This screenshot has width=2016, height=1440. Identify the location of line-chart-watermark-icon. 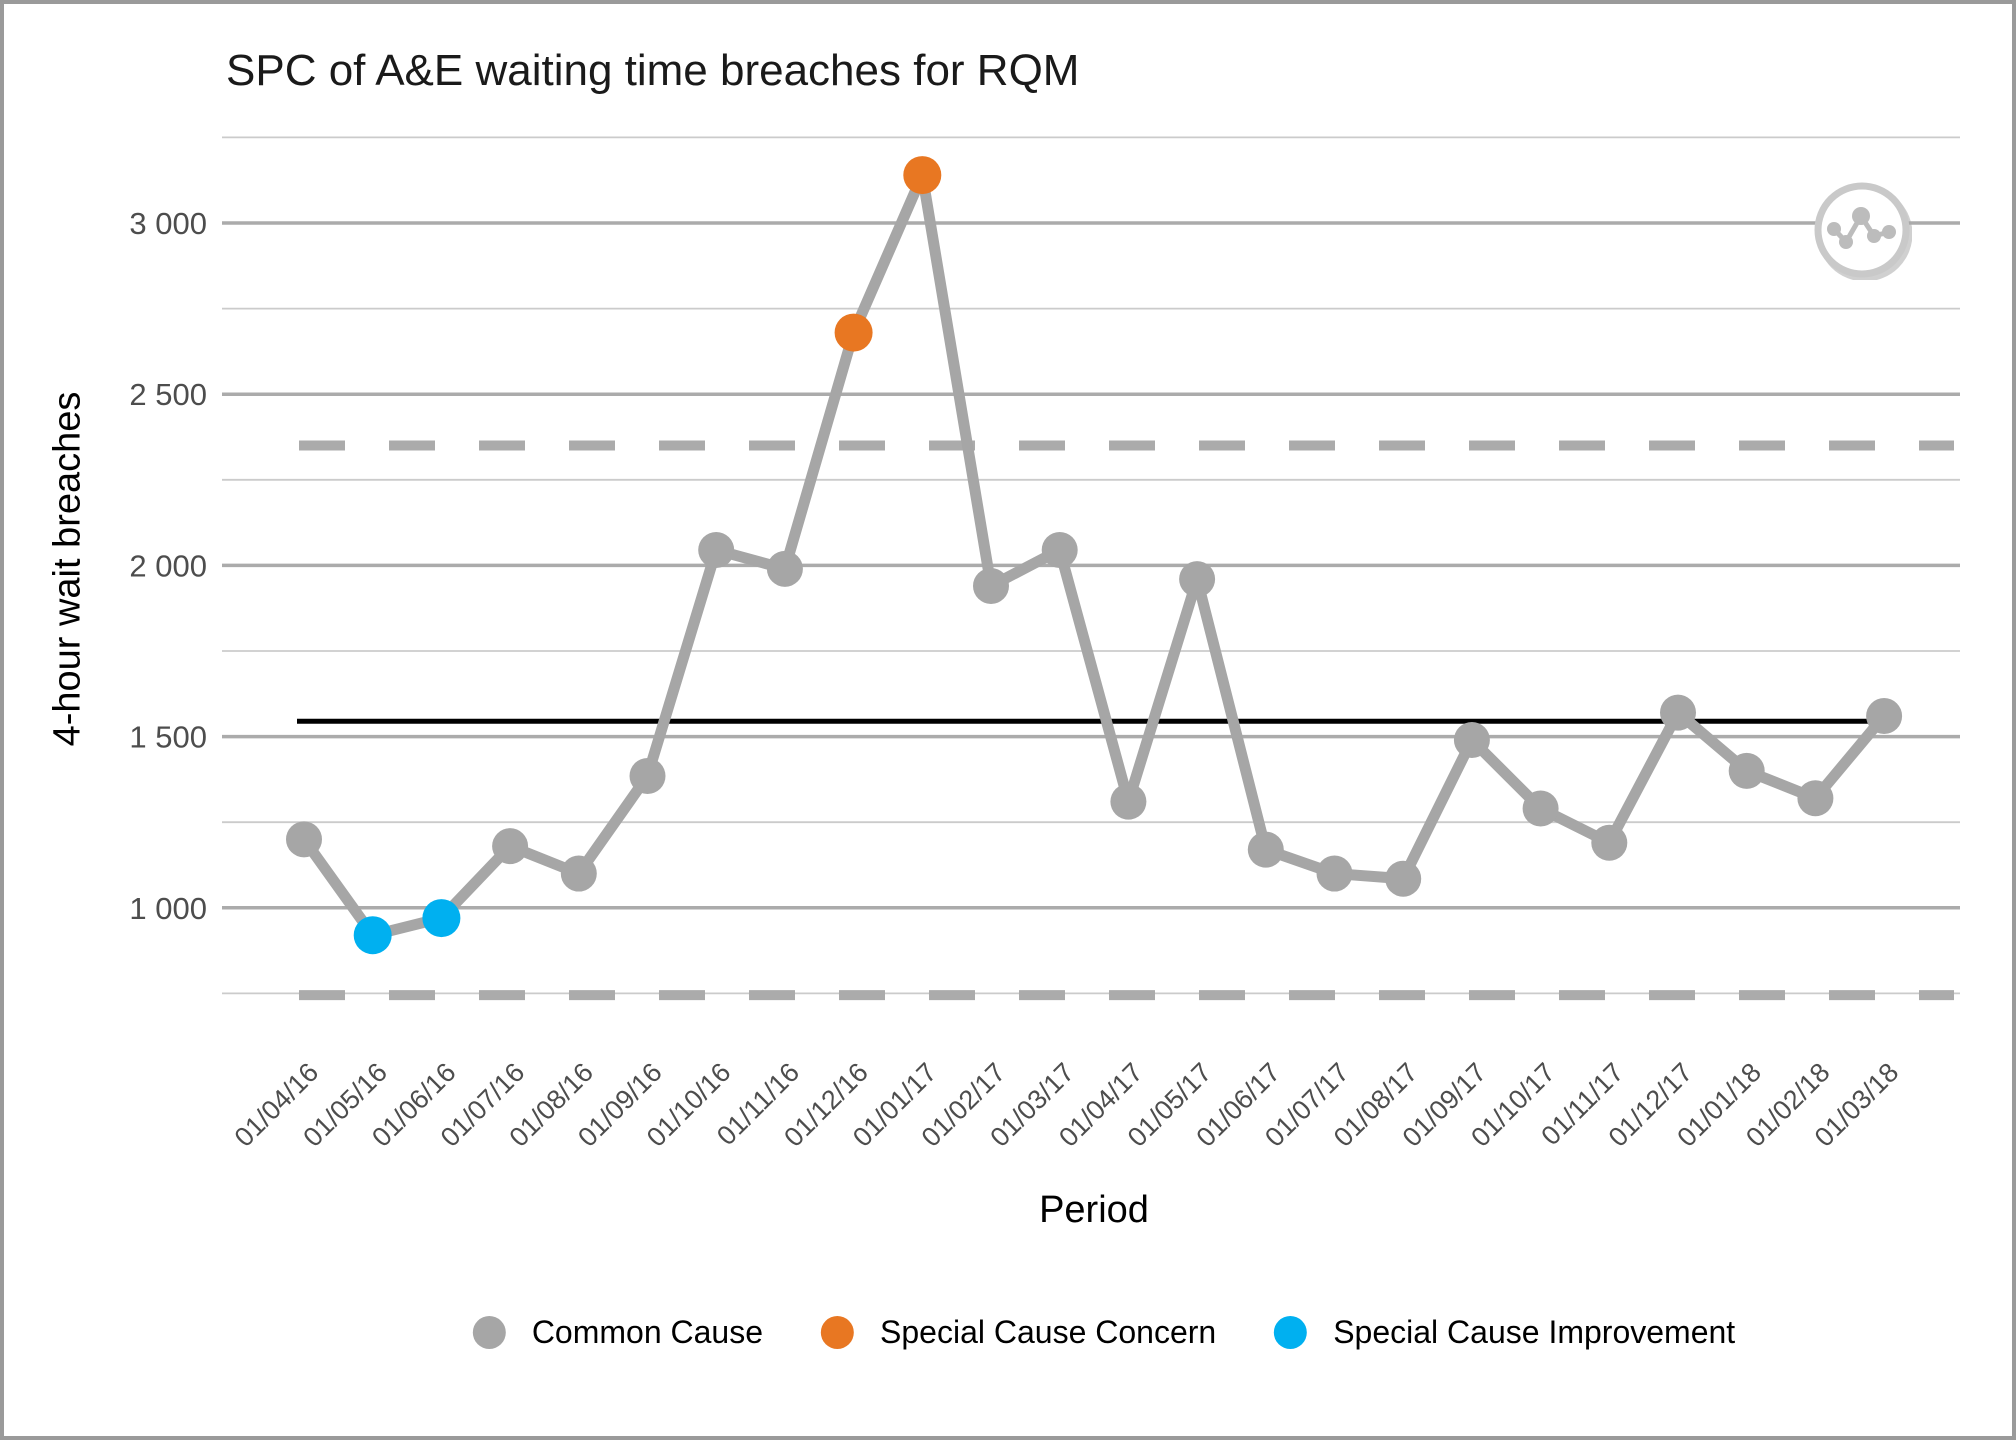
(1863, 231).